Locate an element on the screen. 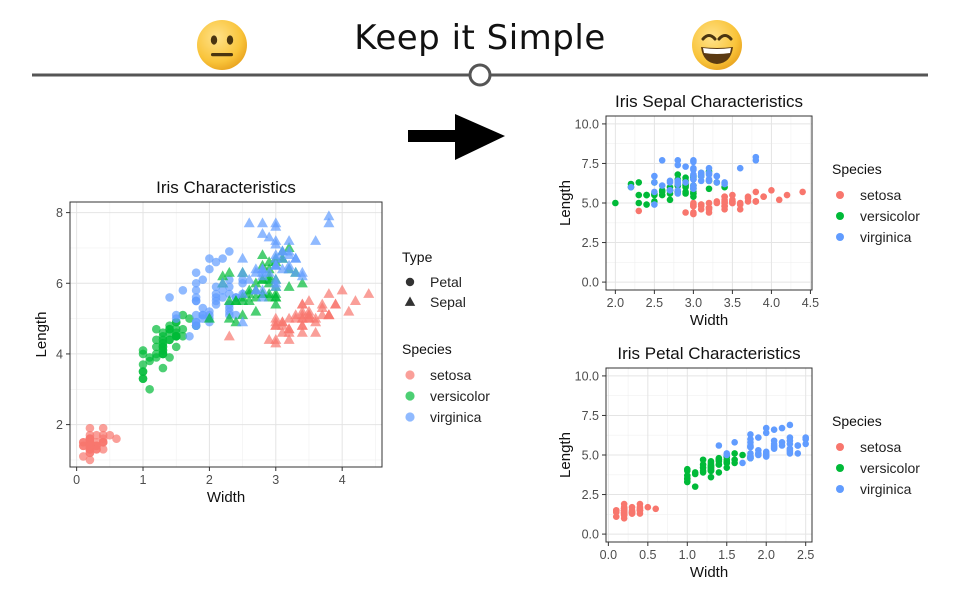  x-tick-label: 2.0 is located at coordinates (615, 303).